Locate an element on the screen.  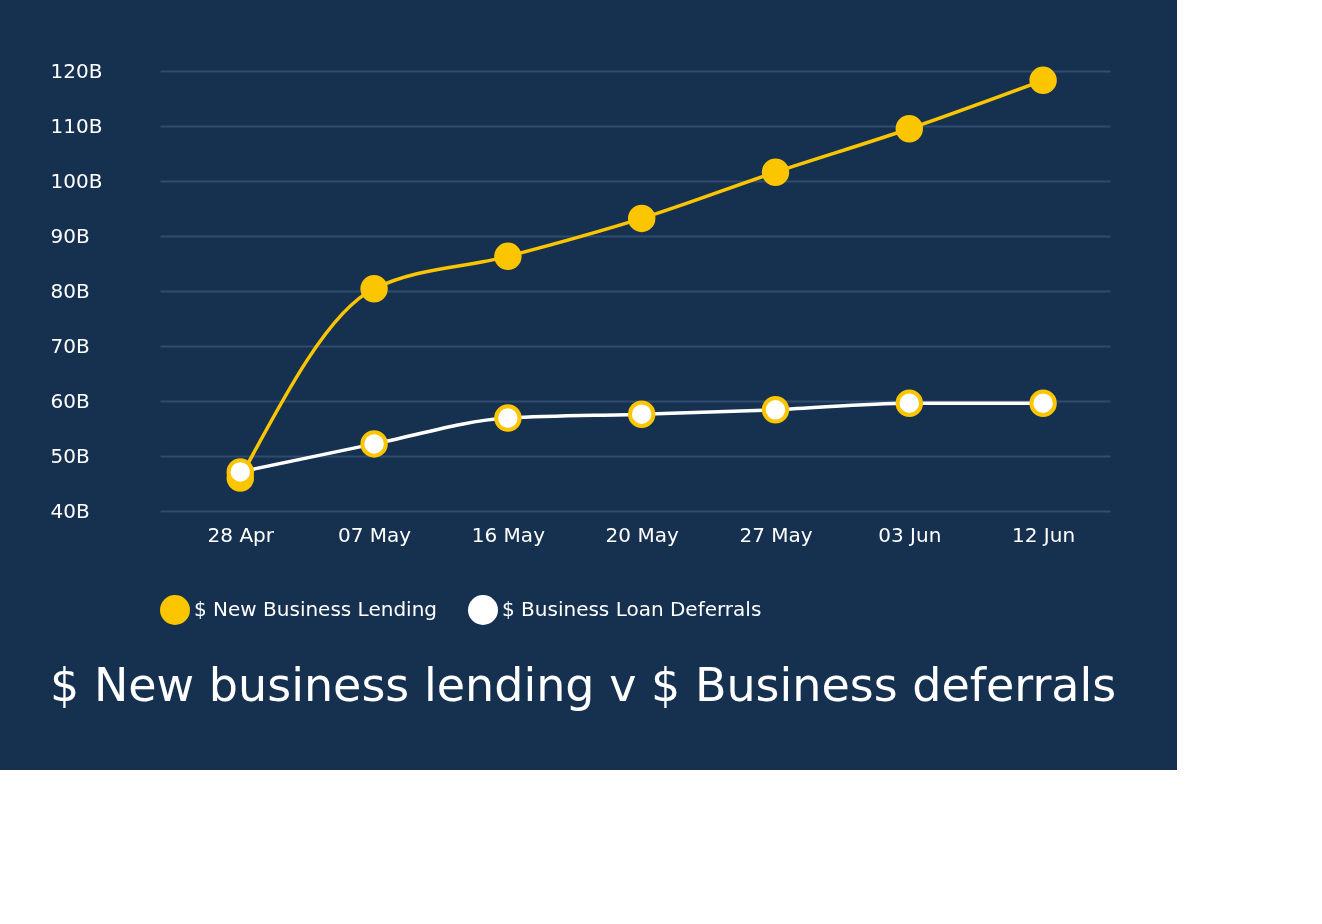
x-tick-label: 07 May is located at coordinates (375, 534).